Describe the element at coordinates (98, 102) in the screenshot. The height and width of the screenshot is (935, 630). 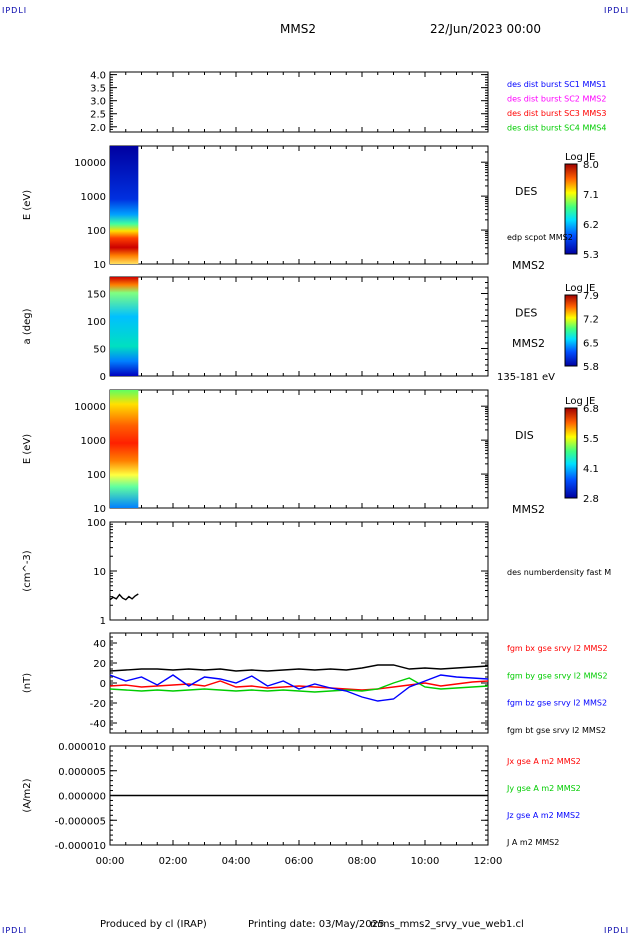
I see `y-tick-label: 3.0` at that location.